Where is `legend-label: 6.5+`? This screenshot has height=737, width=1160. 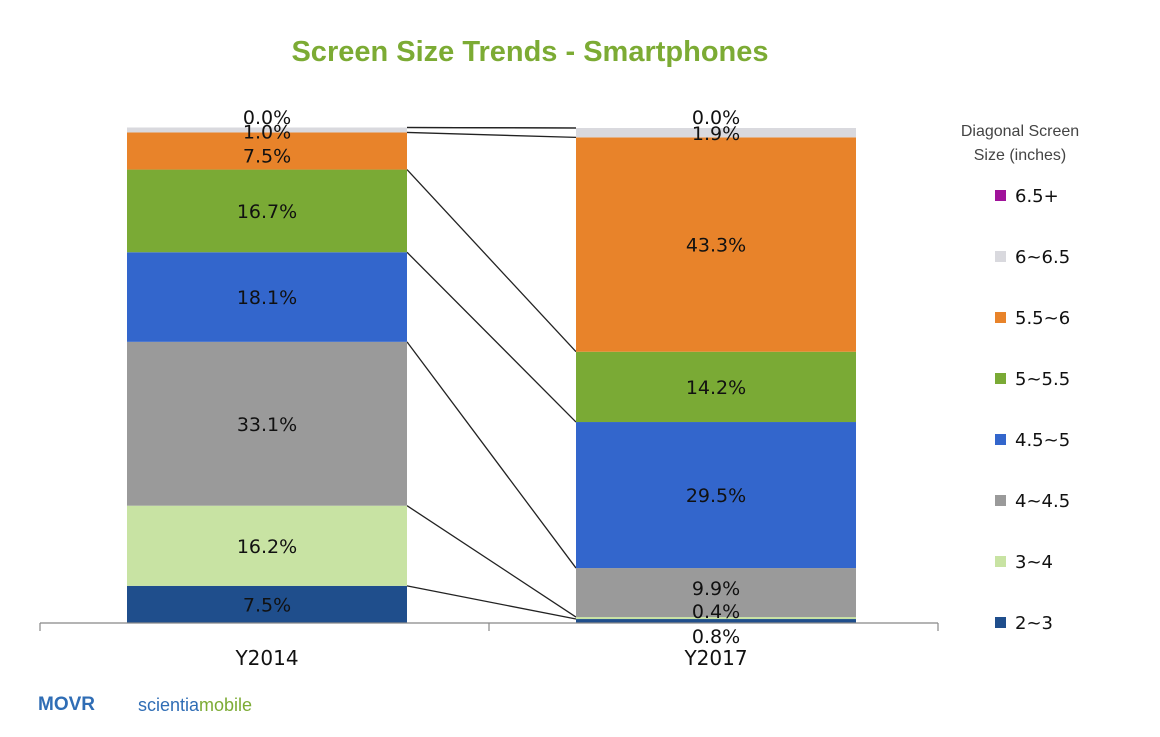 legend-label: 6.5+ is located at coordinates (1037, 196).